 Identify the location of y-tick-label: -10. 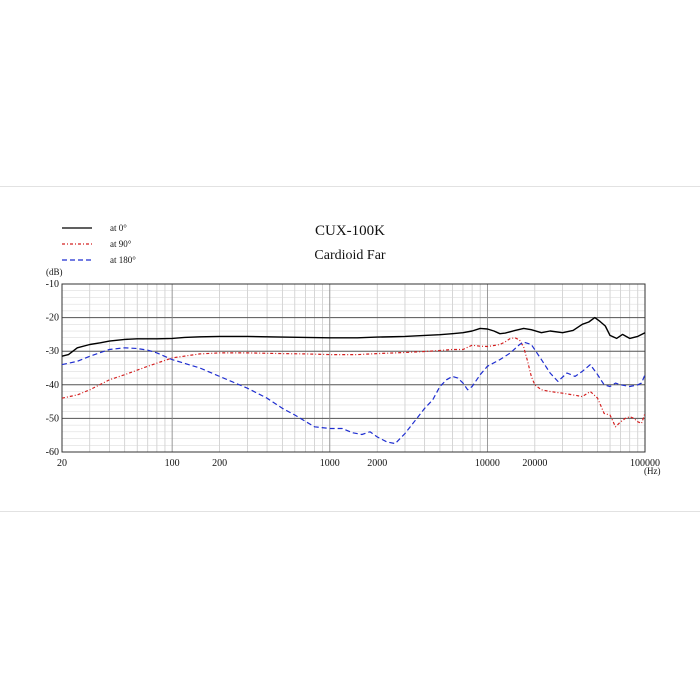
(52, 284).